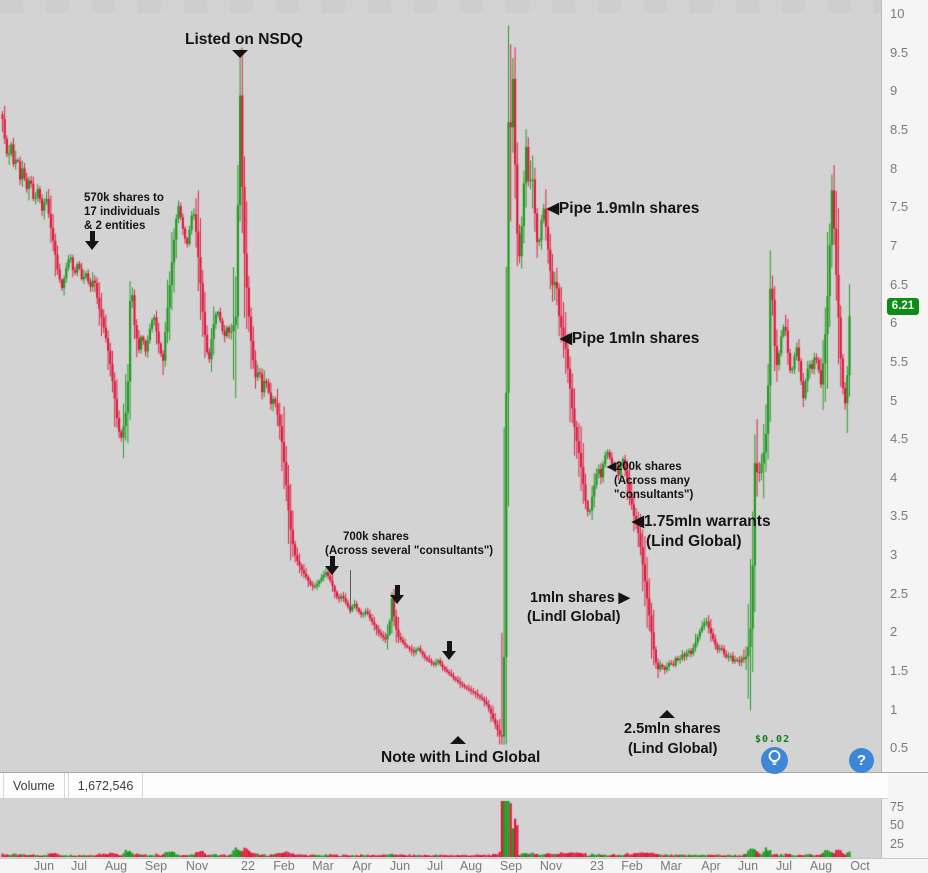  Describe the element at coordinates (672, 739) in the screenshot. I see `annotation-25mln-shares: 2.5mln shares (Lind Global)` at that location.